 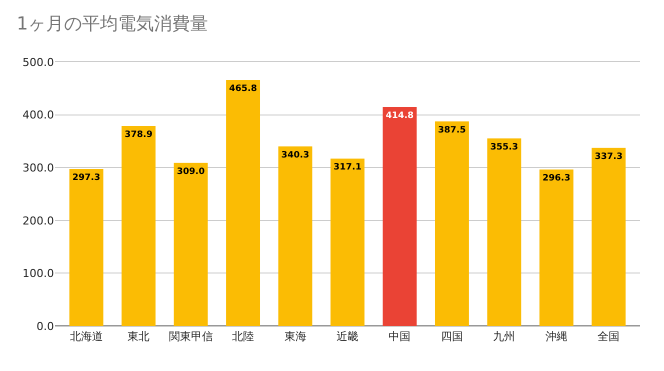 I want to click on data-label: 317.1, so click(x=348, y=167).